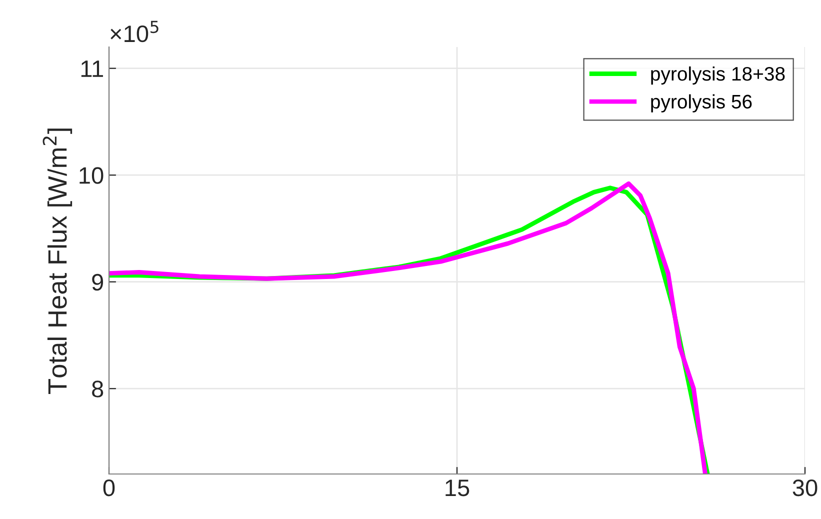 Image resolution: width=821 pixels, height=519 pixels. I want to click on legend-label: pyrolysis 56, so click(701, 103).